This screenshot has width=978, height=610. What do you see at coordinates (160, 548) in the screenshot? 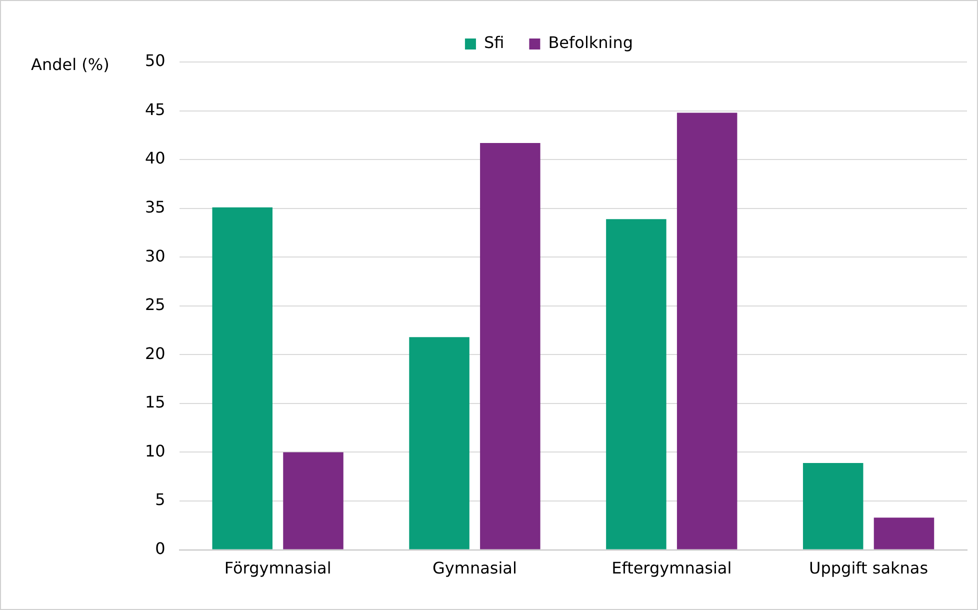
I see `y-tick-label: 0` at bounding box center [160, 548].